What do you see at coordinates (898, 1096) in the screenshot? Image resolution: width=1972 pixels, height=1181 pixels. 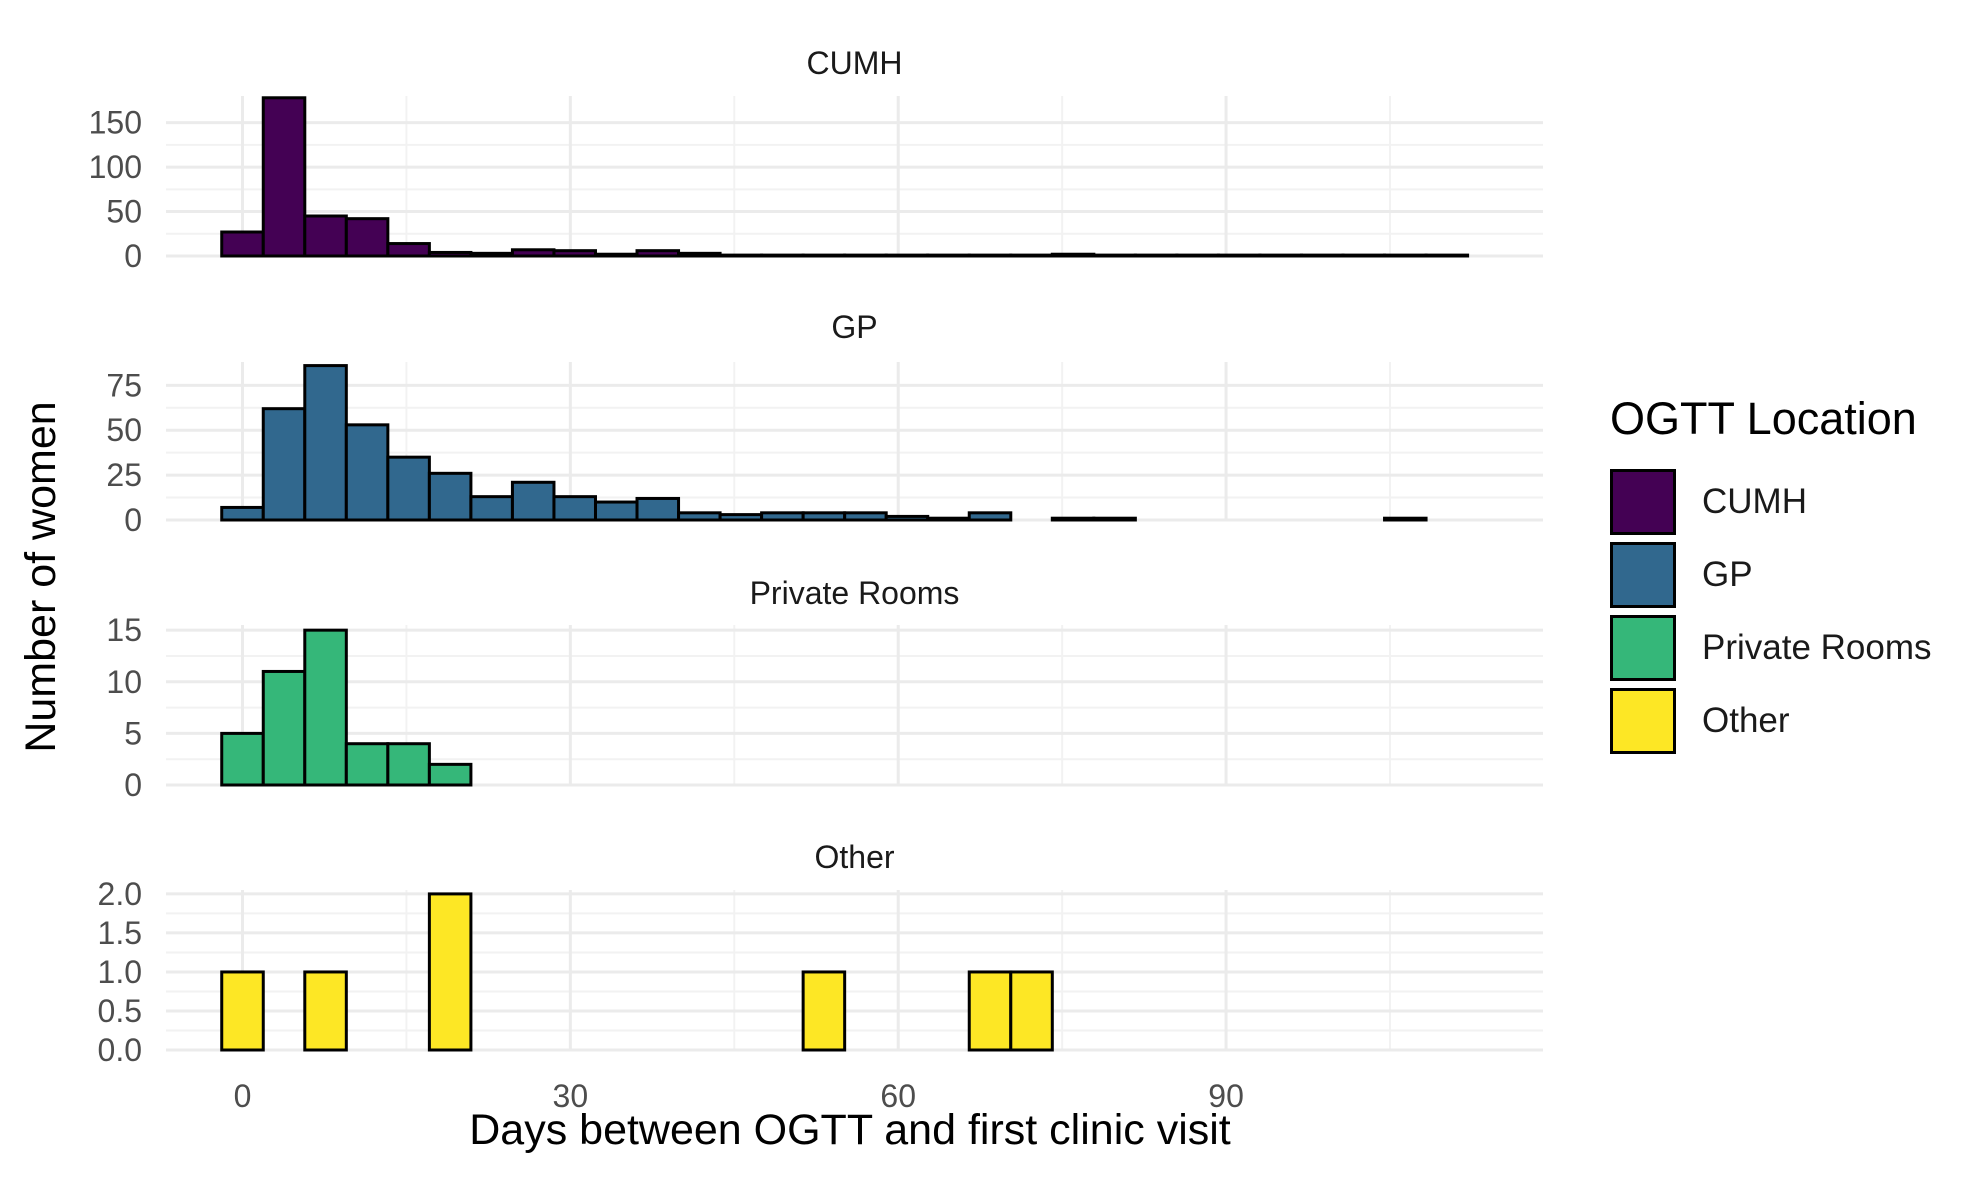 I see `x-tick-label: 60` at bounding box center [898, 1096].